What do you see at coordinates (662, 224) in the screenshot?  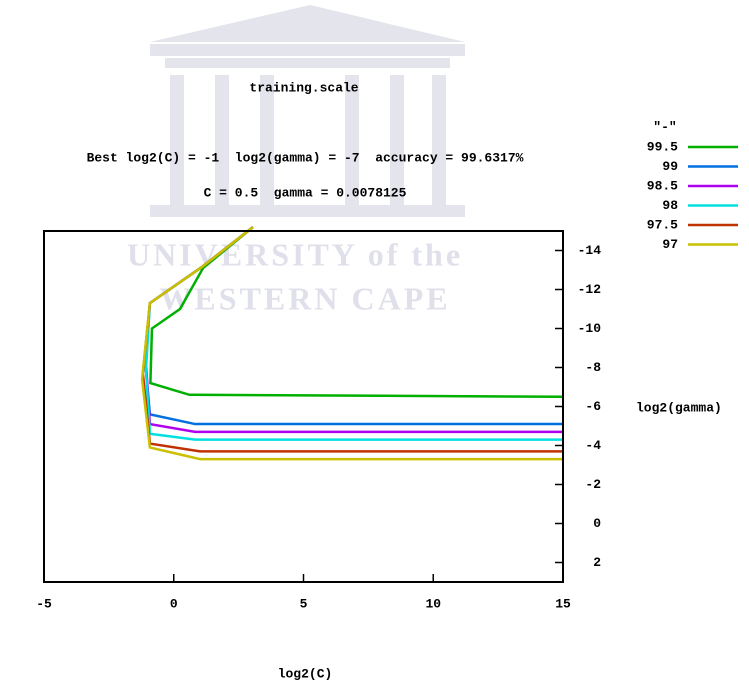 I see `legend-label: 97.5` at bounding box center [662, 224].